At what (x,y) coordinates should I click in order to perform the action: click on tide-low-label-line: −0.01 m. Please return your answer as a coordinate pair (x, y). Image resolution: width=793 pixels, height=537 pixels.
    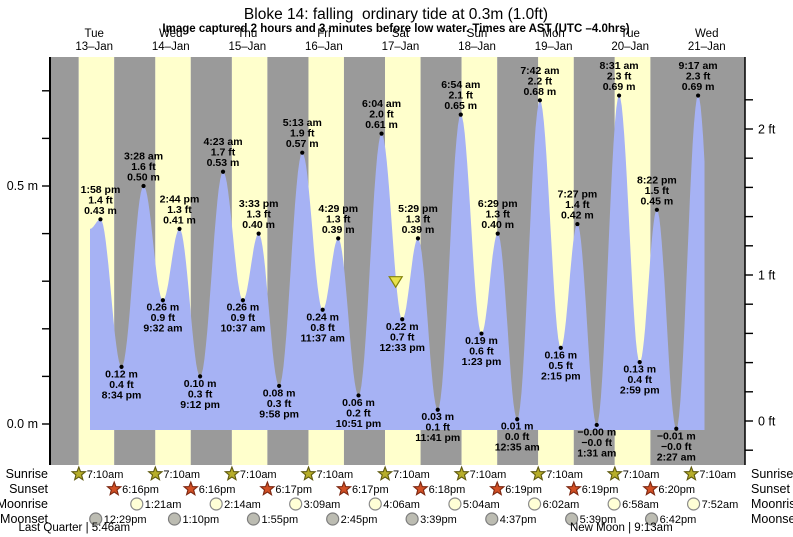
    Looking at the image, I should click on (676, 436).